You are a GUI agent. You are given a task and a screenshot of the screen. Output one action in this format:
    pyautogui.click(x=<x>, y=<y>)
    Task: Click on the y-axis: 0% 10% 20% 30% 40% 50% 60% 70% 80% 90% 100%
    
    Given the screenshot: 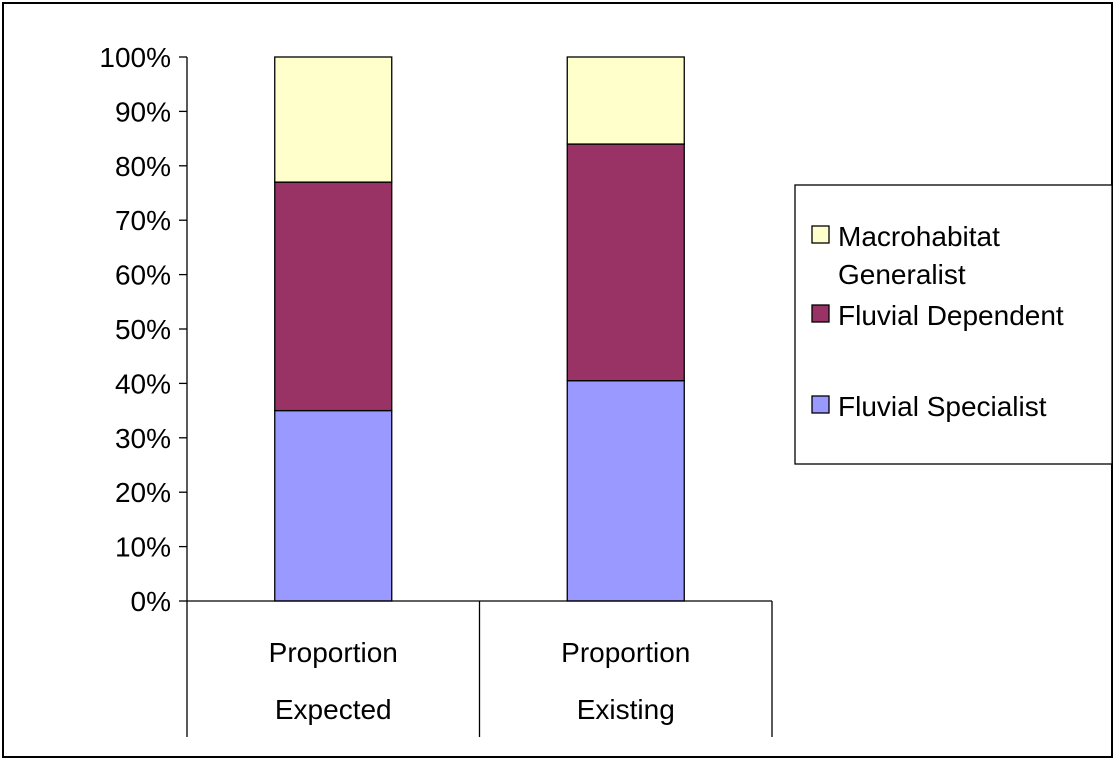 What is the action you would take?
    pyautogui.click(x=143, y=329)
    